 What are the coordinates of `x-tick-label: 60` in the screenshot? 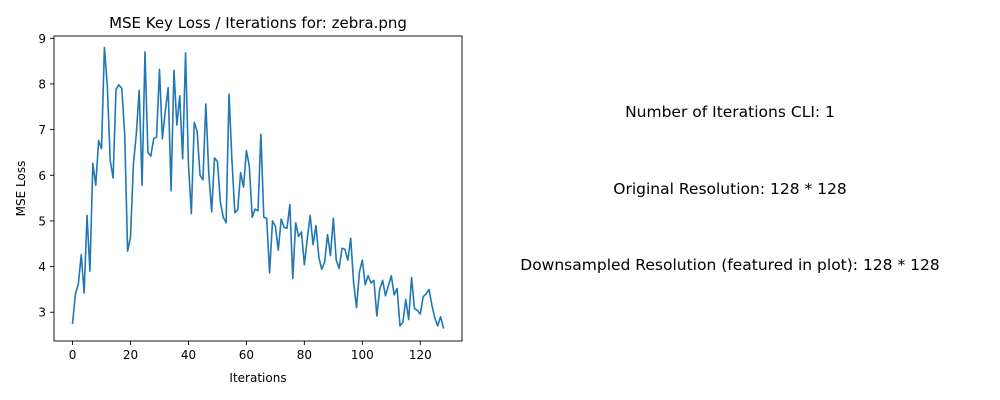 It's located at (246, 355).